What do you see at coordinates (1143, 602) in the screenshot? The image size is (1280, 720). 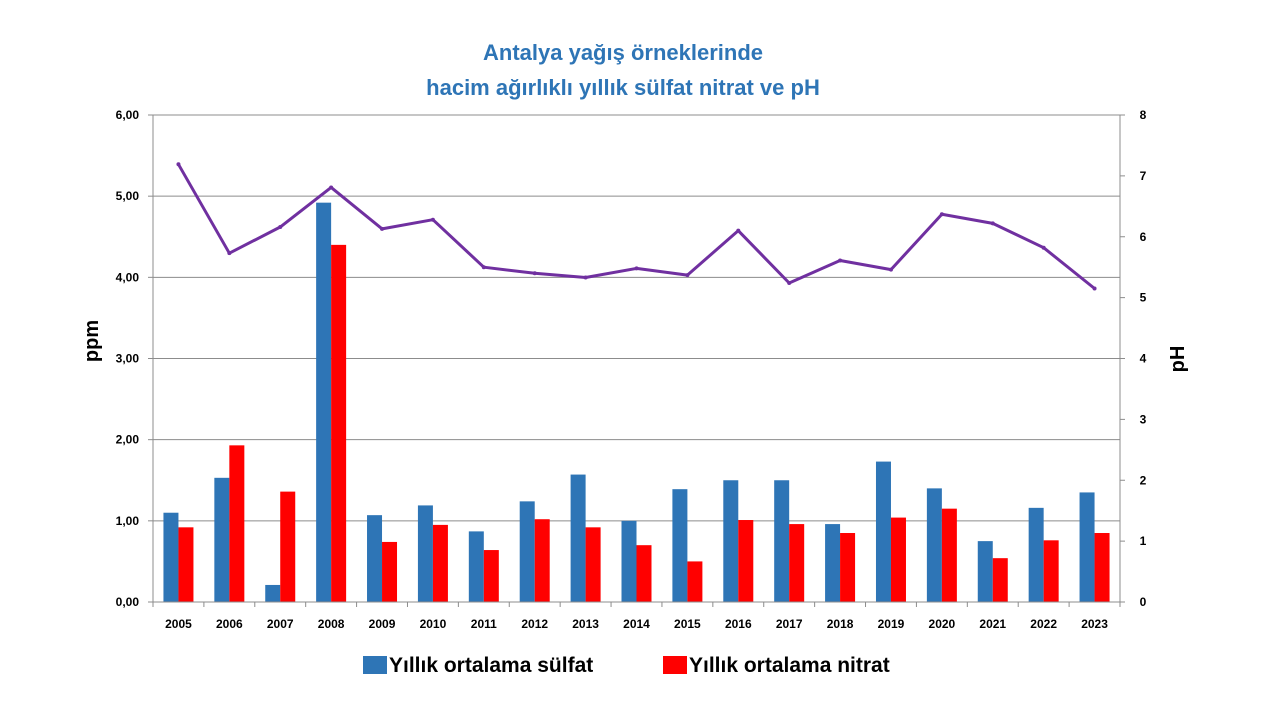 I see `y2-tick-label: 0` at bounding box center [1143, 602].